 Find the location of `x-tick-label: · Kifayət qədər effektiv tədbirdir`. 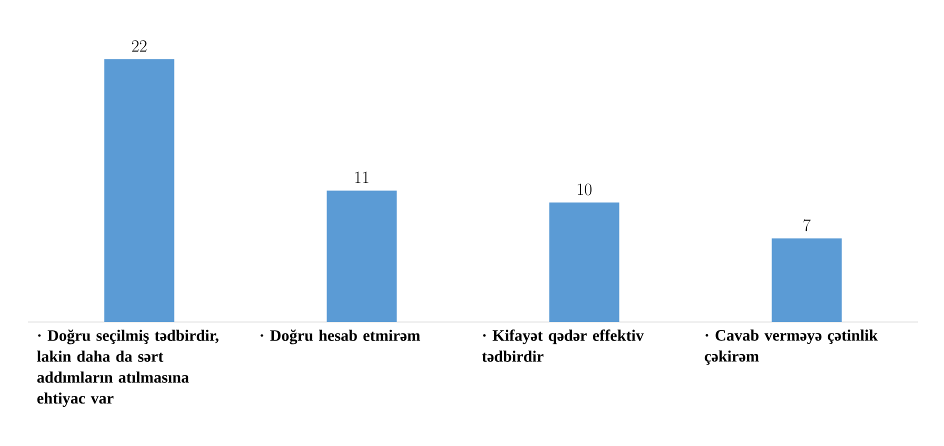

x-tick-label: · Kifayət qədər effektiv tədbirdir is located at coordinates (563, 346).